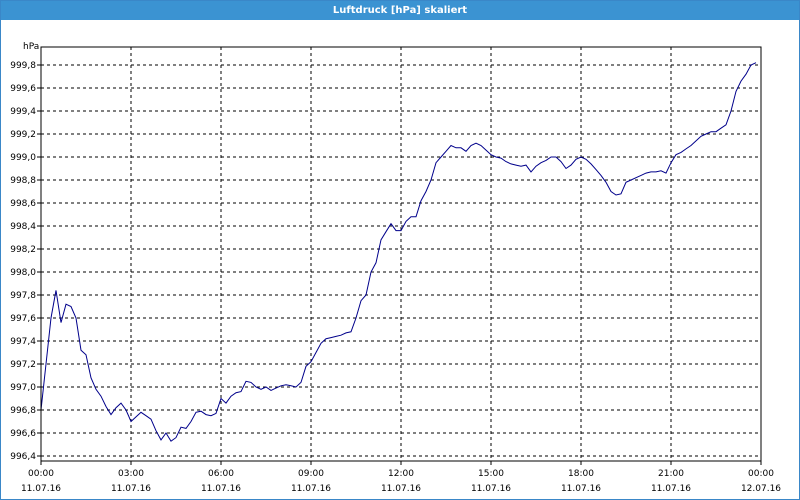  Describe the element at coordinates (401, 474) in the screenshot. I see `x-tick-time: 12:00` at that location.